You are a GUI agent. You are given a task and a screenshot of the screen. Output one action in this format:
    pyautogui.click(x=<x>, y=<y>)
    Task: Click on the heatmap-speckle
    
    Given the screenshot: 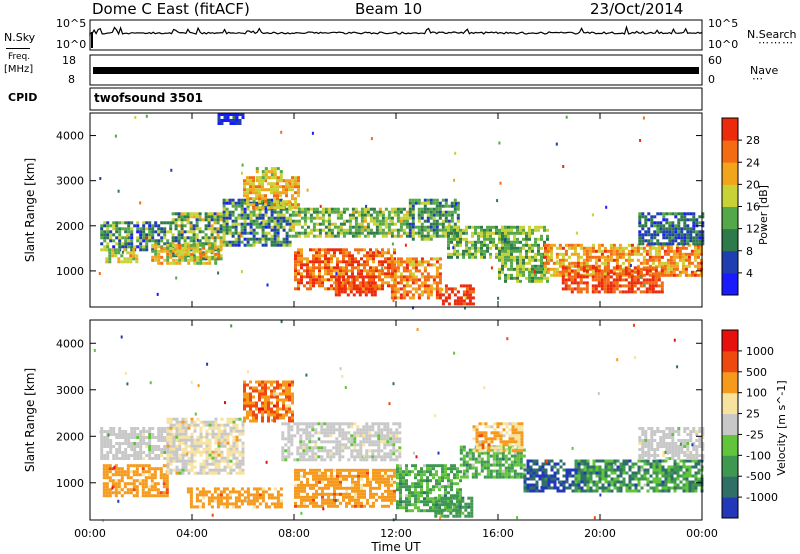 What is the action you would take?
    pyautogui.click(x=500, y=183)
    